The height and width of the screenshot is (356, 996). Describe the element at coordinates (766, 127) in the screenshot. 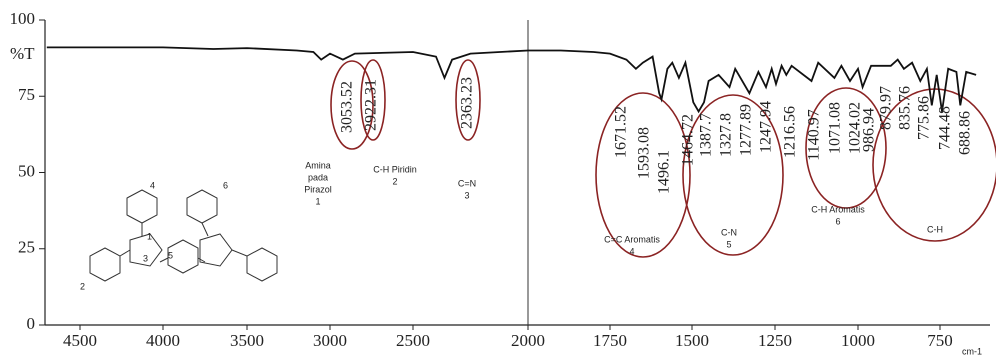

I see `peak-label: 1247.94` at that location.